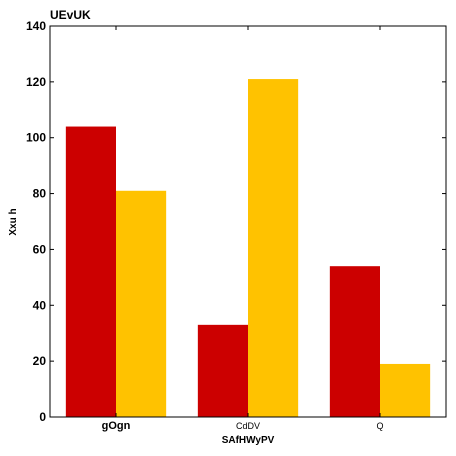 The height and width of the screenshot is (456, 456). What do you see at coordinates (36, 82) in the screenshot?
I see `y-tick-label: 120` at bounding box center [36, 82].